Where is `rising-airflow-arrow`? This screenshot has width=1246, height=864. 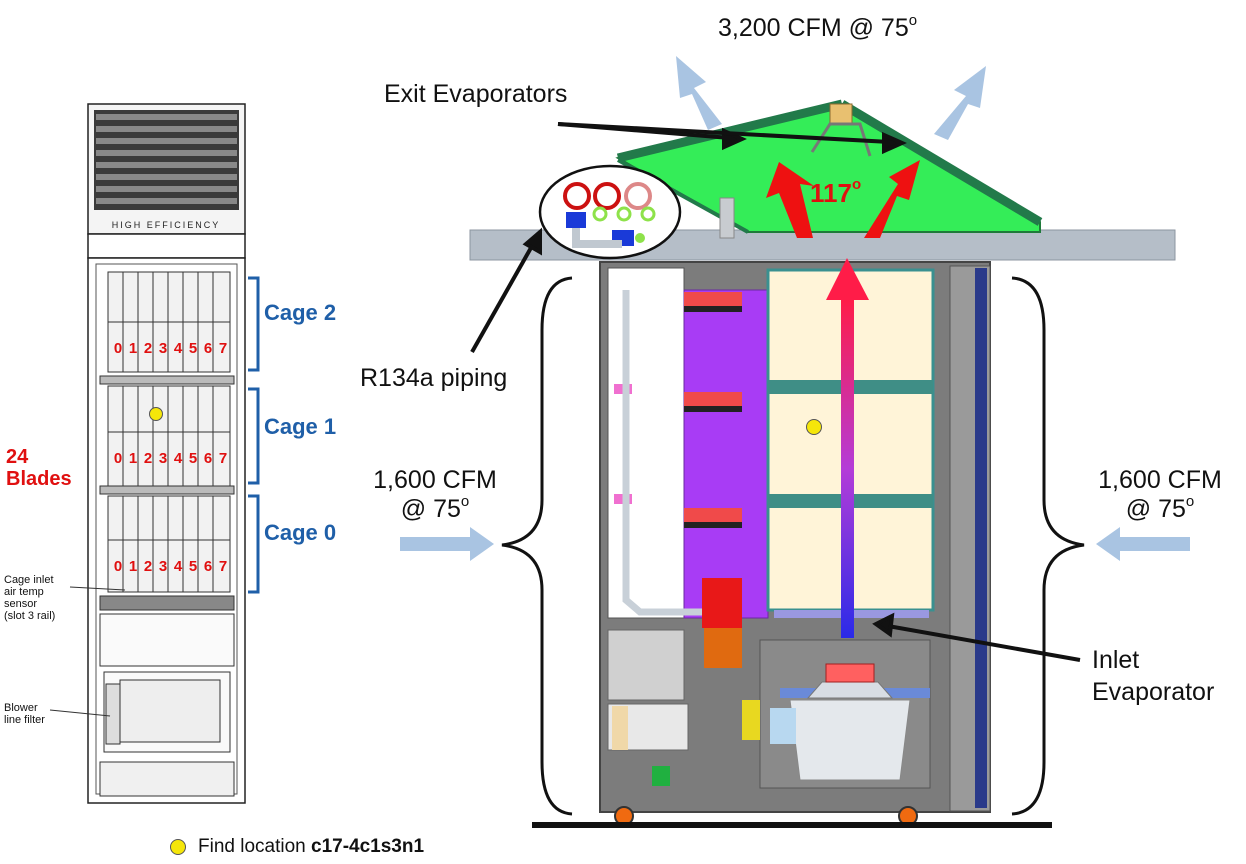
rising-airflow-arrow is located at coordinates (847, 448).